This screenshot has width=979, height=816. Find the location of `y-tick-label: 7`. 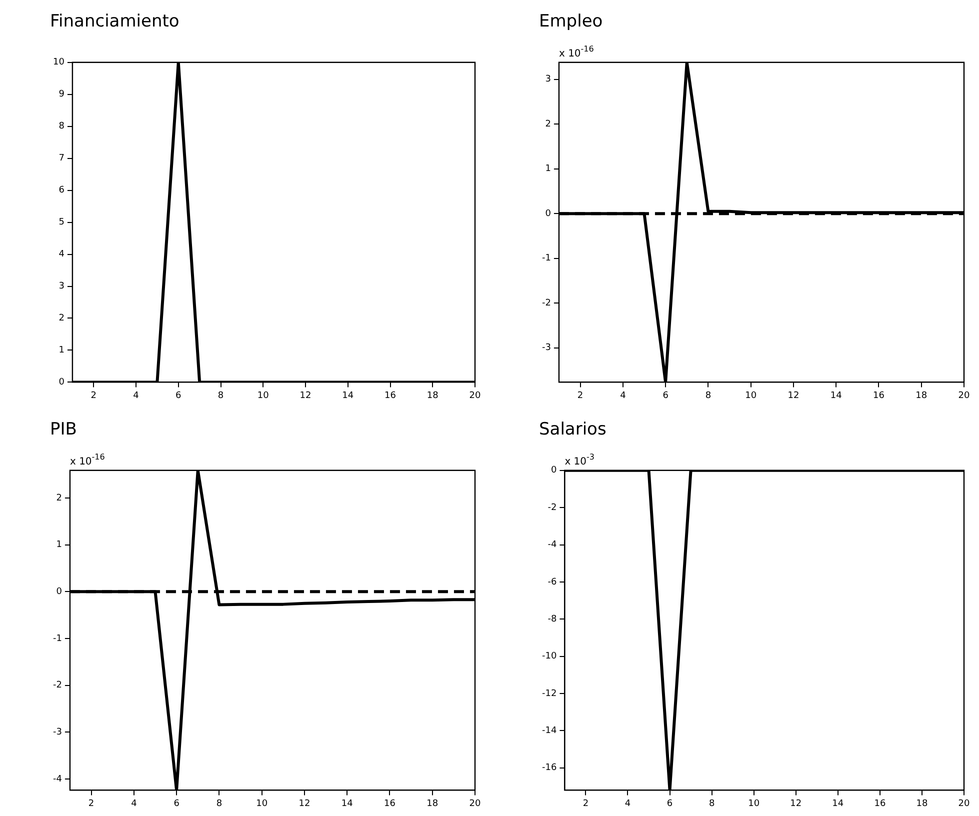

y-tick-label: 7 is located at coordinates (61, 159).